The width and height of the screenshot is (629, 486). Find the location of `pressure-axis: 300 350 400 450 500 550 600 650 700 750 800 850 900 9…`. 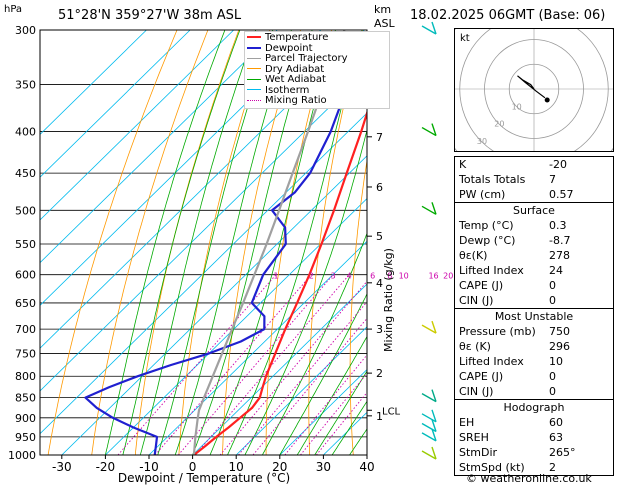

pressure-axis: 300 350 400 450 500 550 600 650 700 750 800 850 900 9… is located at coordinates (22, 243).